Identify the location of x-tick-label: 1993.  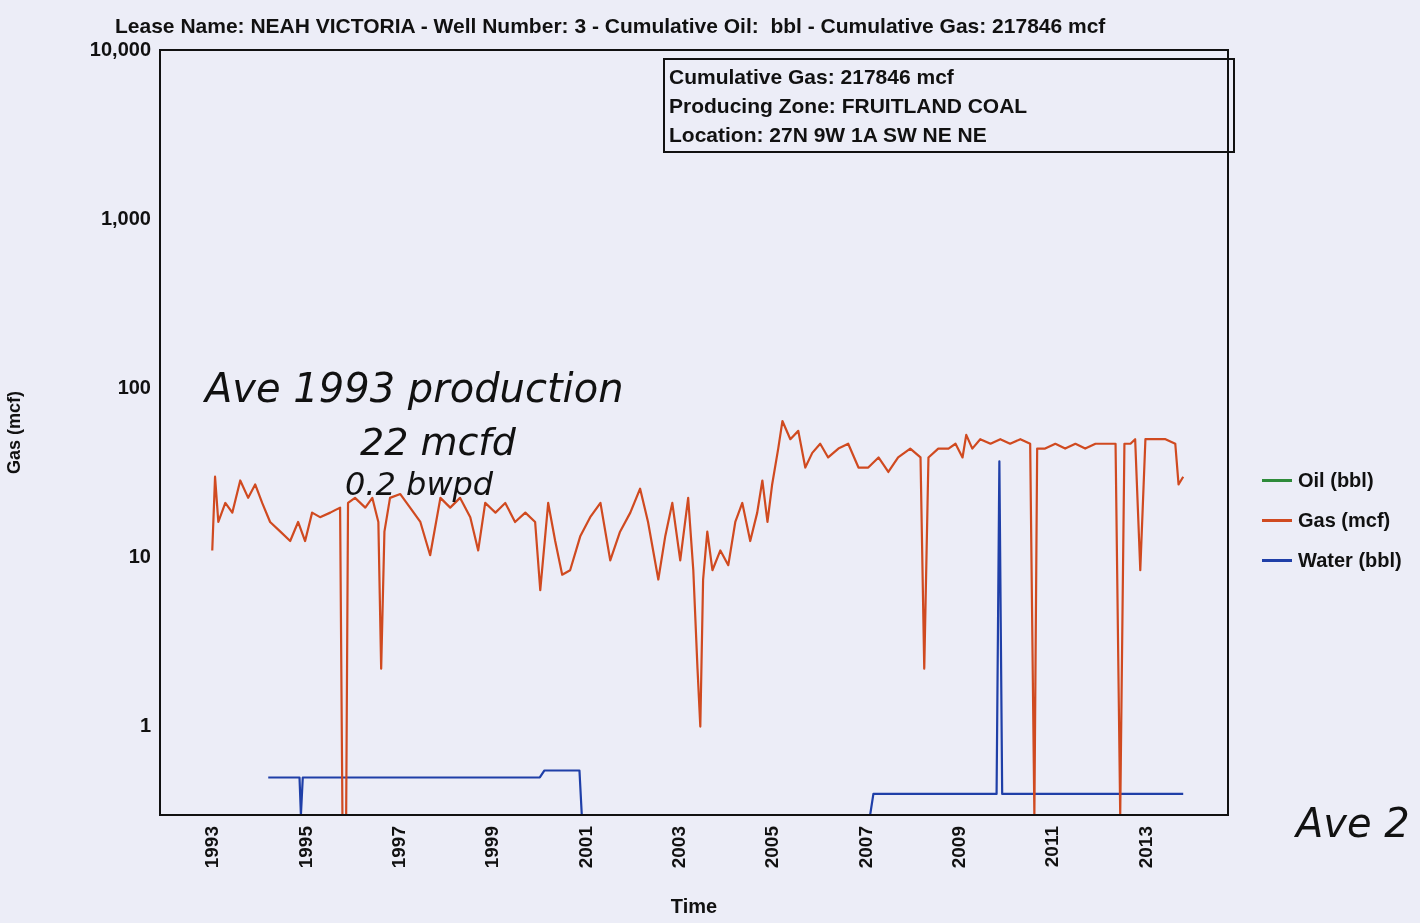
(212, 847).